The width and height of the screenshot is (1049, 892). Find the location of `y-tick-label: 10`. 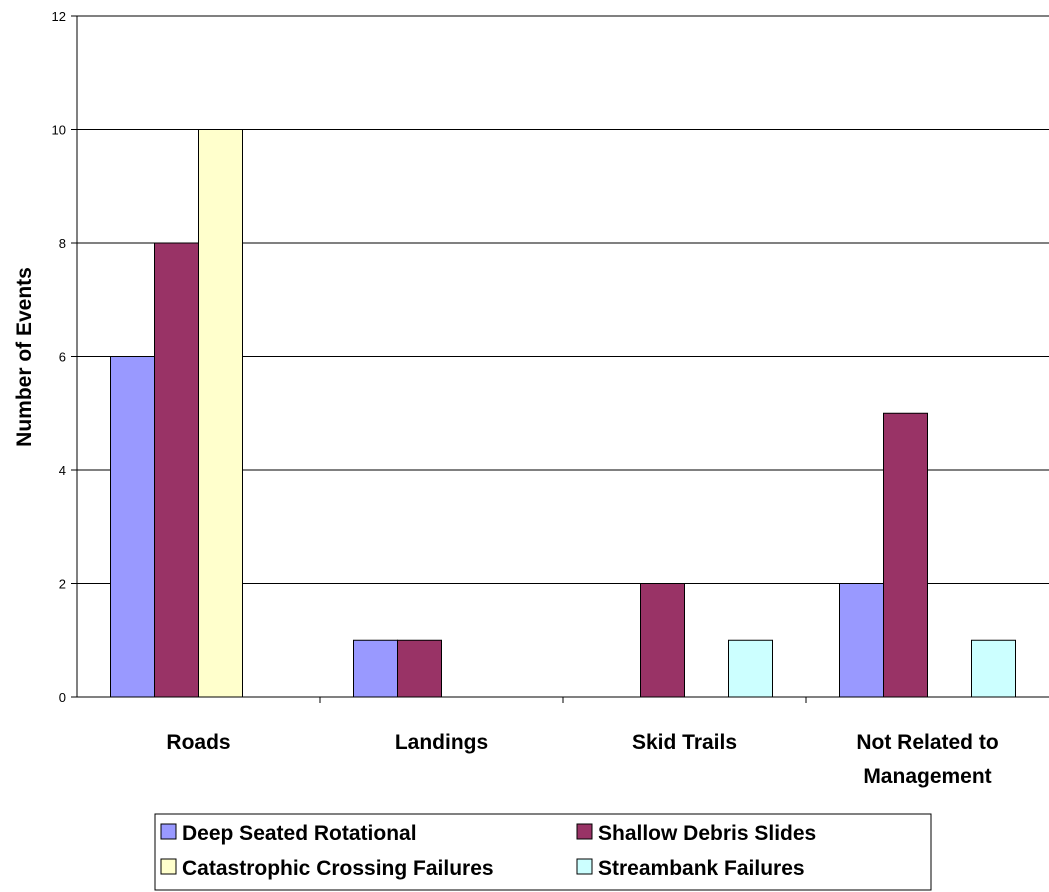

y-tick-label: 10 is located at coordinates (59, 130).